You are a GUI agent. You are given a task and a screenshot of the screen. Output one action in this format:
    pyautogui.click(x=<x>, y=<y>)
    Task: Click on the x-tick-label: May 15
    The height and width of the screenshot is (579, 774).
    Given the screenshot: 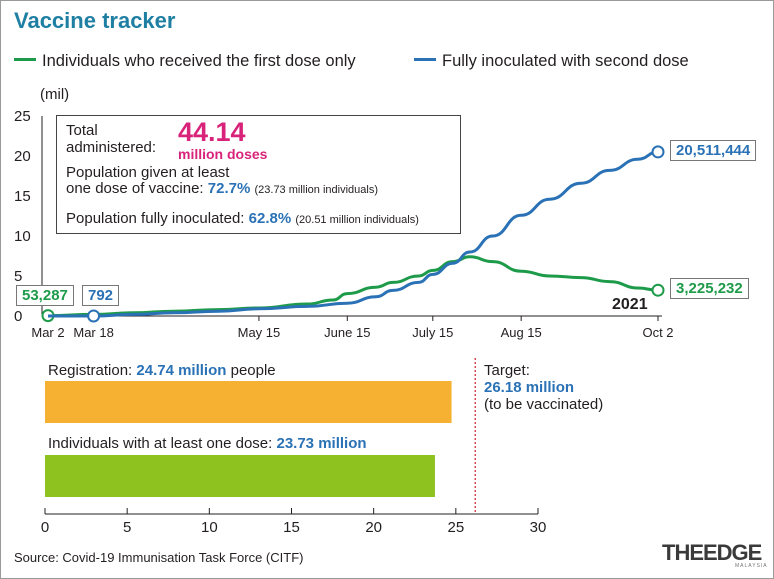 What is the action you would take?
    pyautogui.click(x=259, y=332)
    